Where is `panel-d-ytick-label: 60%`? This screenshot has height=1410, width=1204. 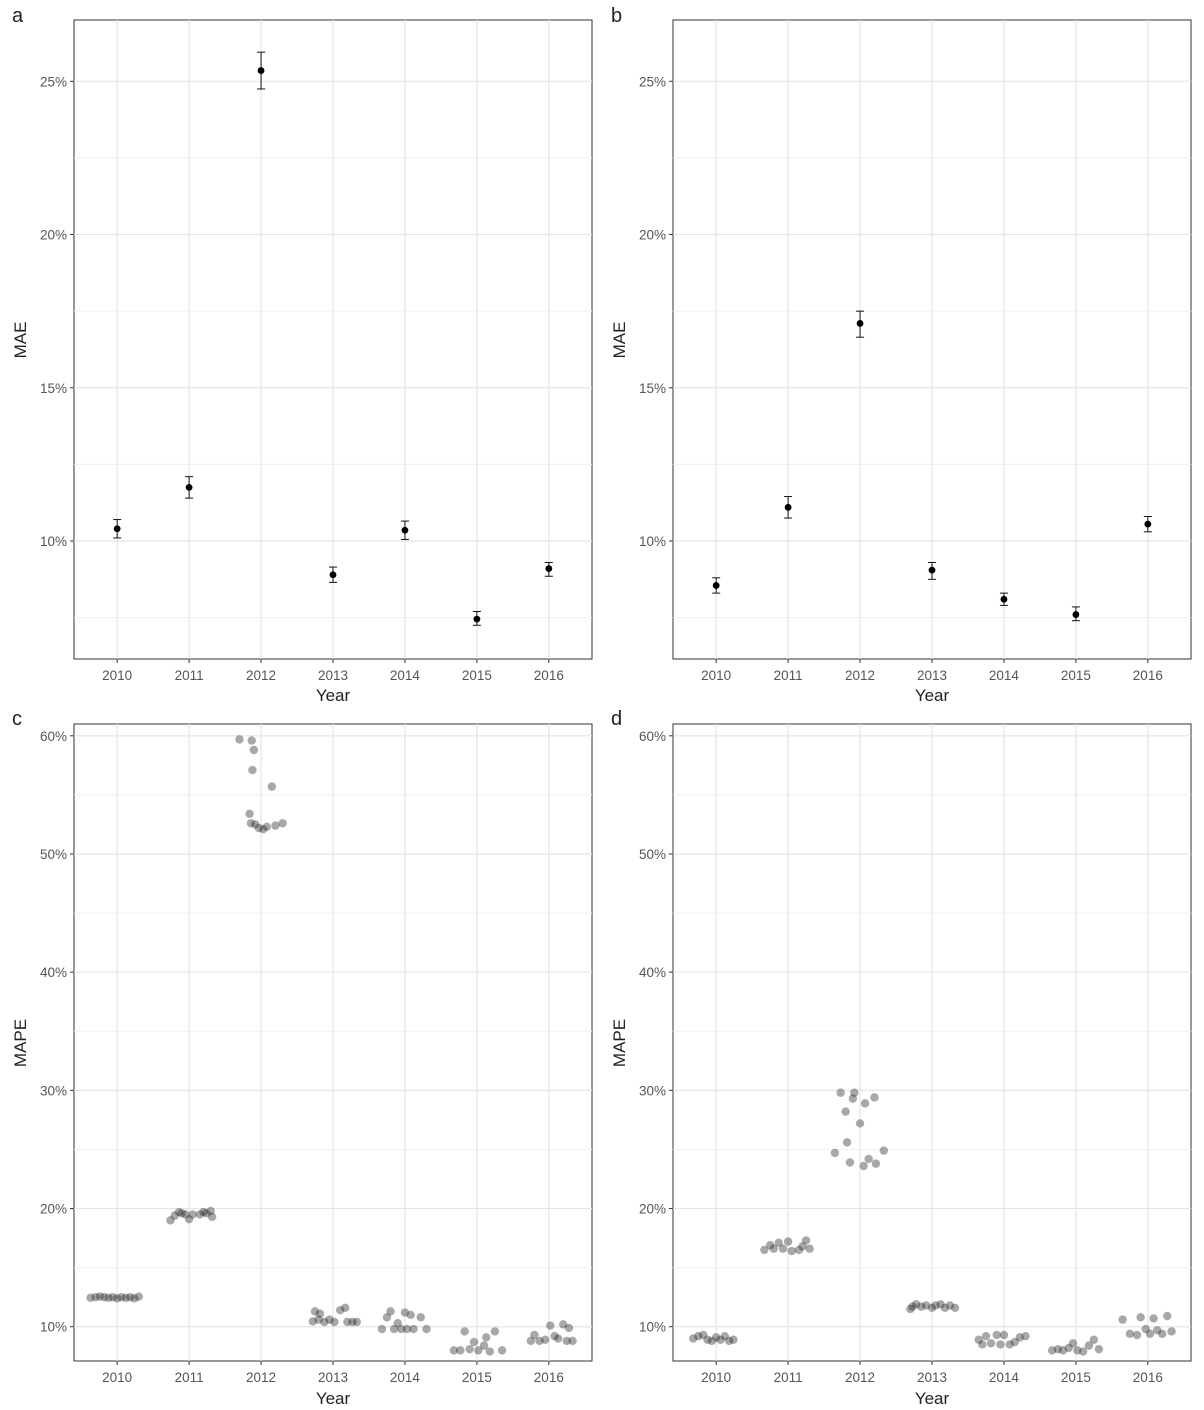
panel-d-ytick-label: 60% is located at coordinates (652, 736).